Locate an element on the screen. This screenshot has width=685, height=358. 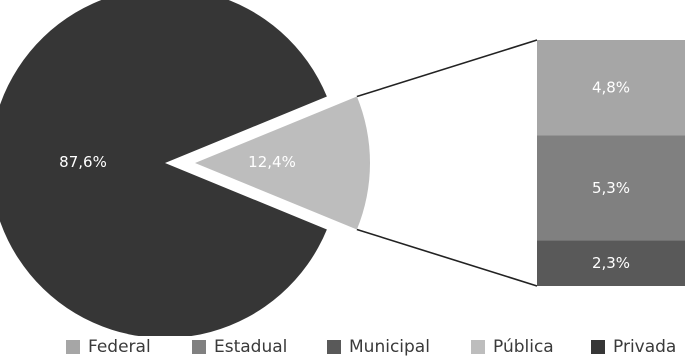
bar-label-municipal: 2,3% is located at coordinates (611, 263).